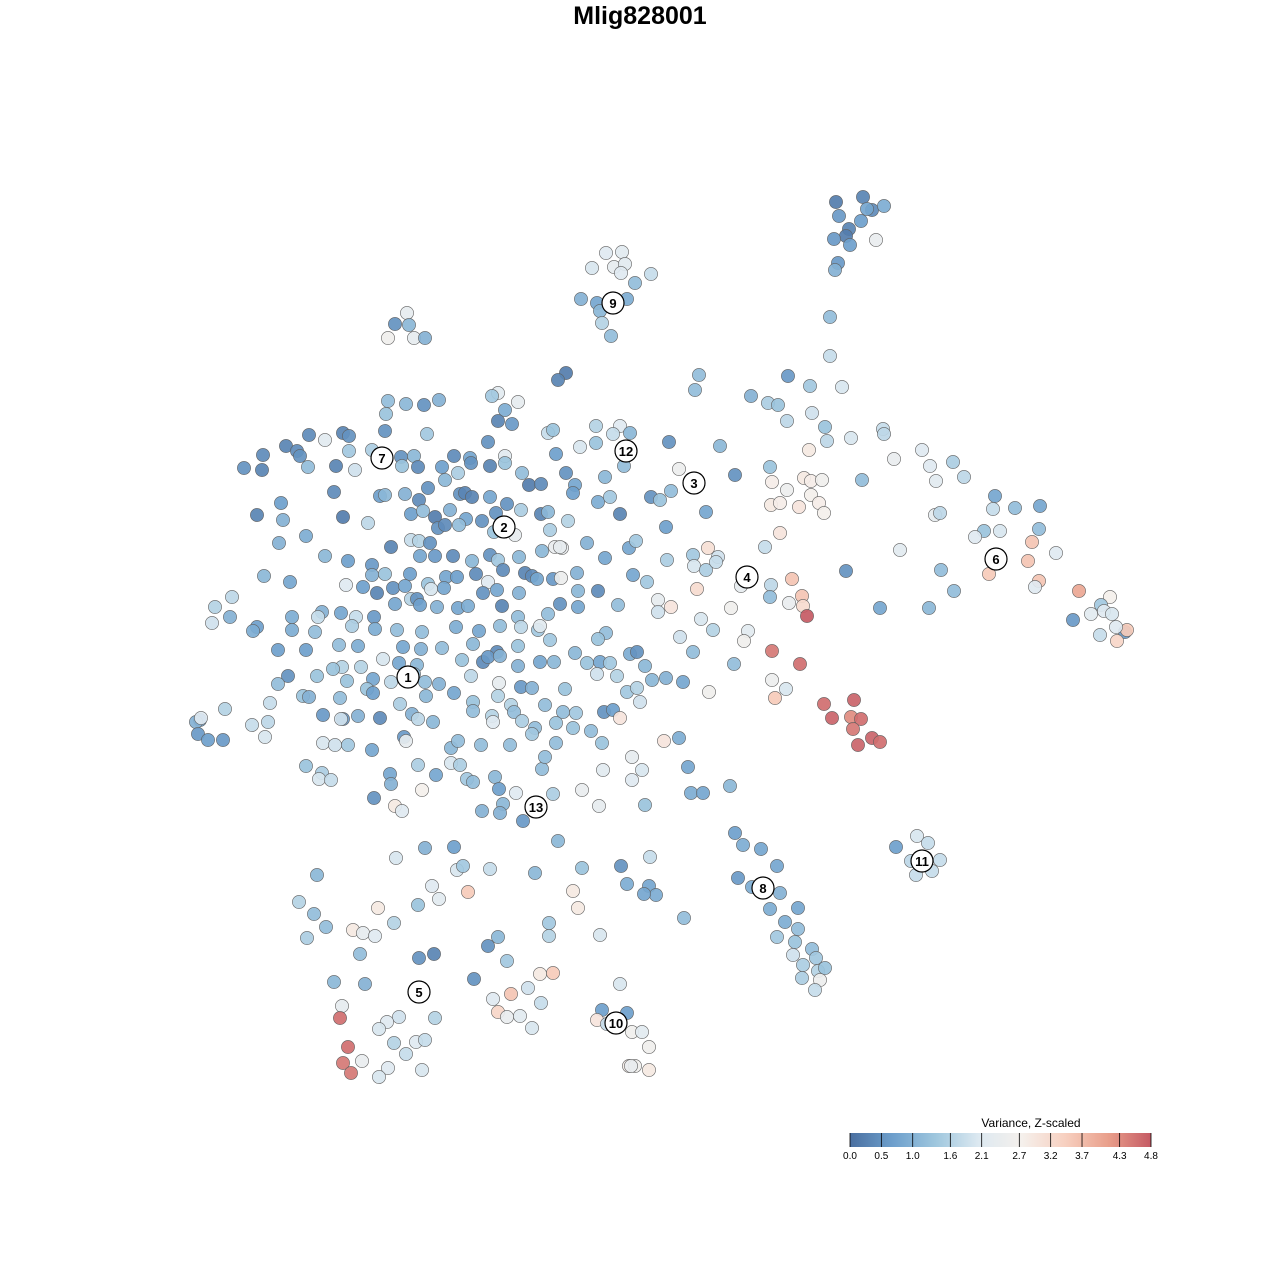 The width and height of the screenshot is (1280, 1280). Describe the element at coordinates (536, 807) in the screenshot. I see `cluster-number: 13` at that location.